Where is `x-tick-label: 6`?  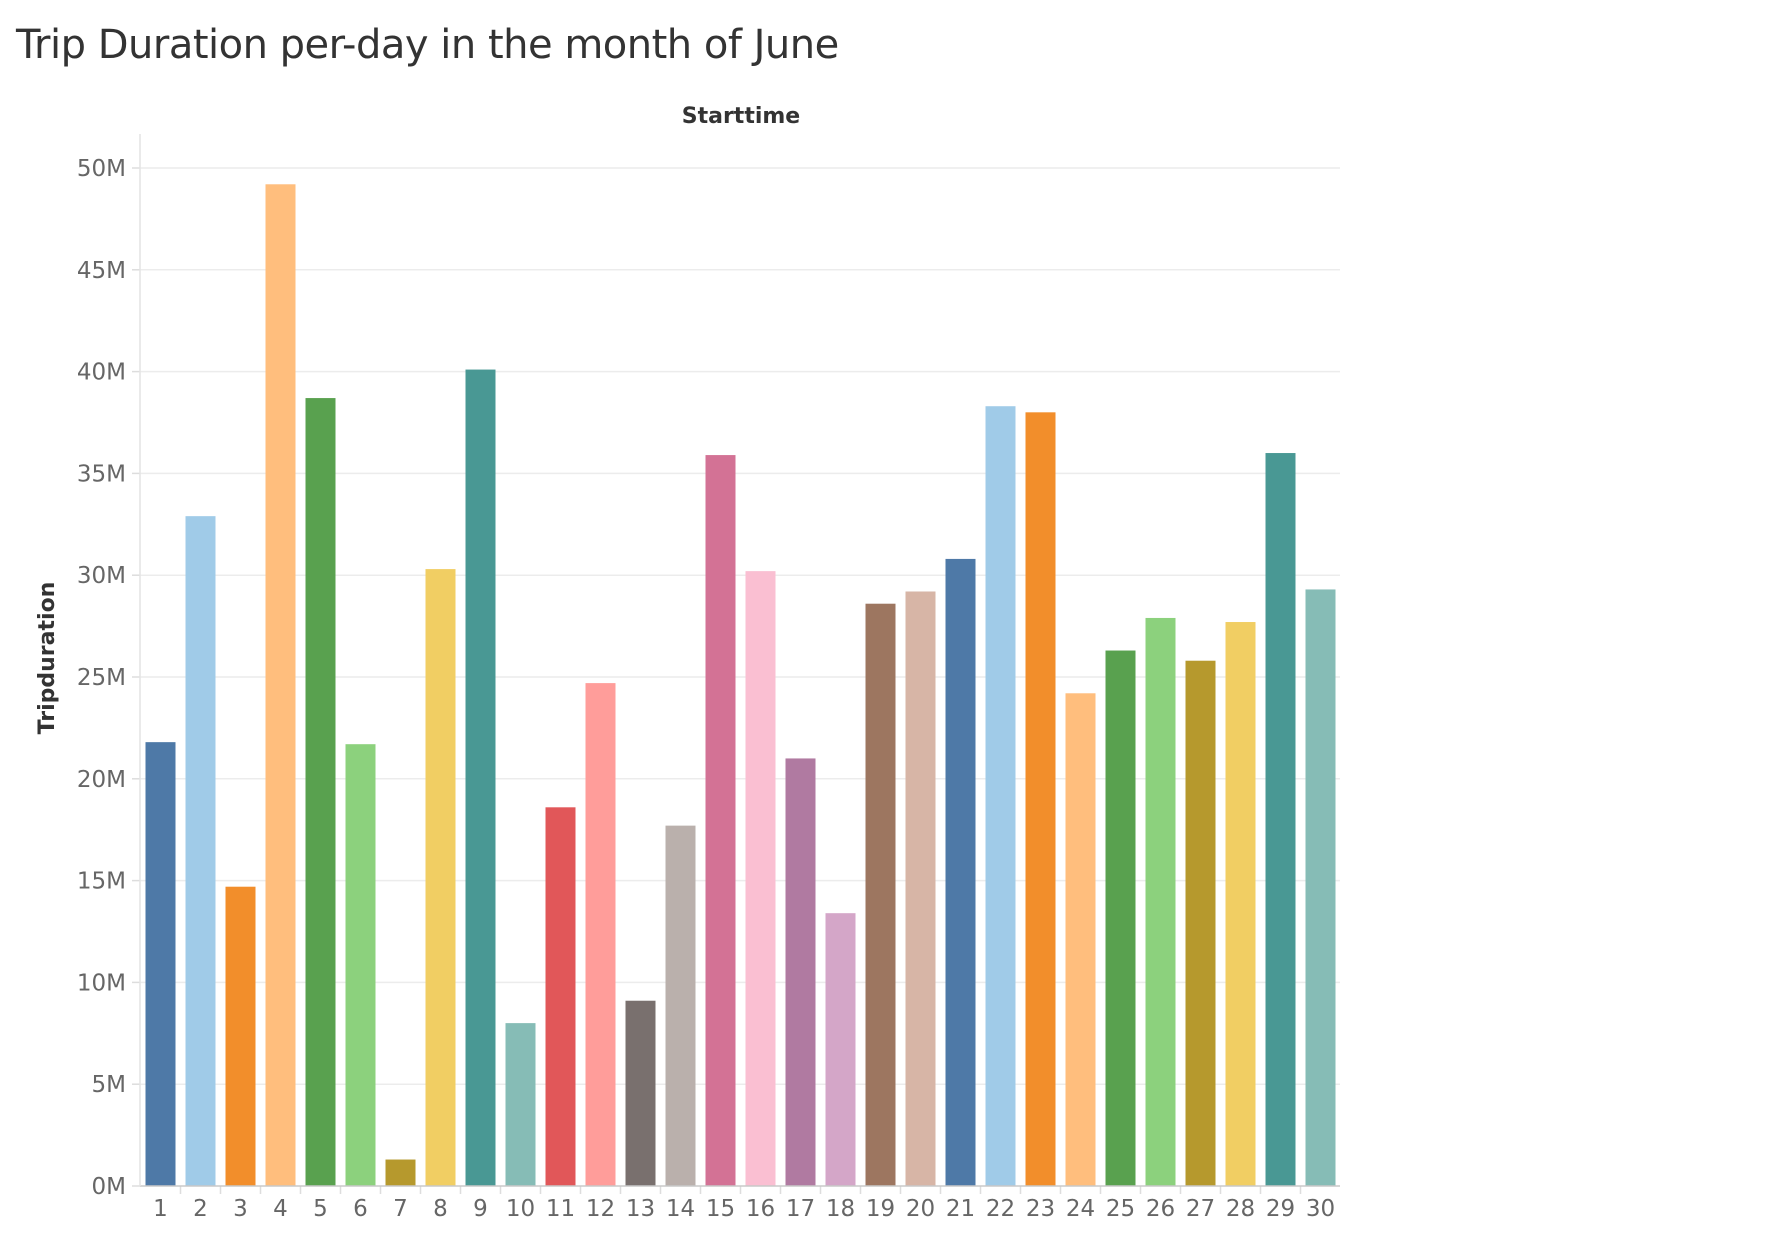
x-tick-label: 6 is located at coordinates (360, 1209).